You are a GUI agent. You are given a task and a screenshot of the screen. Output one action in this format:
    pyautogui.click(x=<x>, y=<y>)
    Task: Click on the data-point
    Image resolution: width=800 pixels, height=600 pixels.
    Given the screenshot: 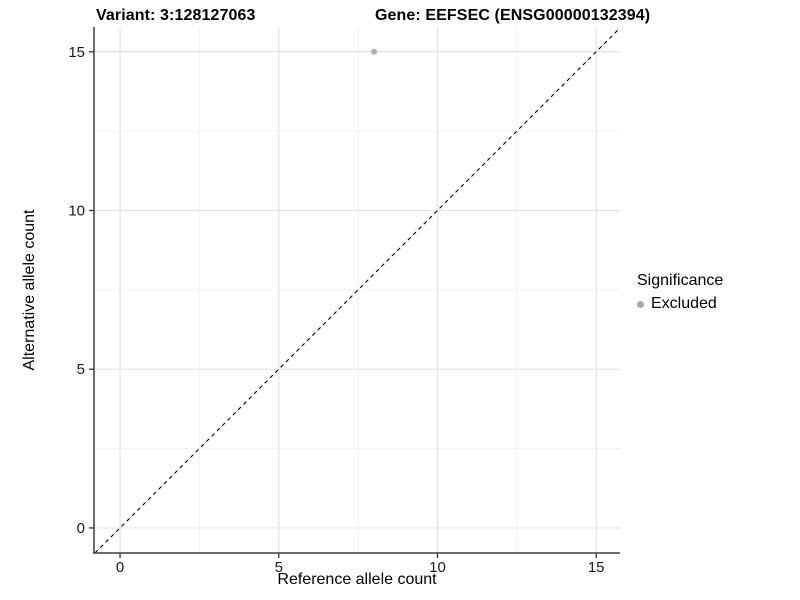 What is the action you would take?
    pyautogui.click(x=373, y=51)
    